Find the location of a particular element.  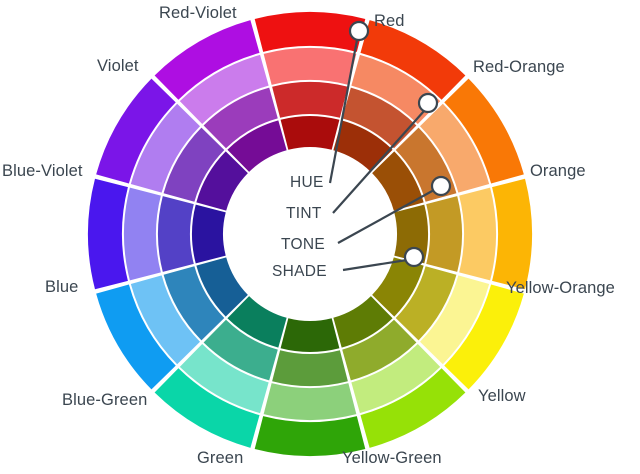

label-green: Green is located at coordinates (220, 458).